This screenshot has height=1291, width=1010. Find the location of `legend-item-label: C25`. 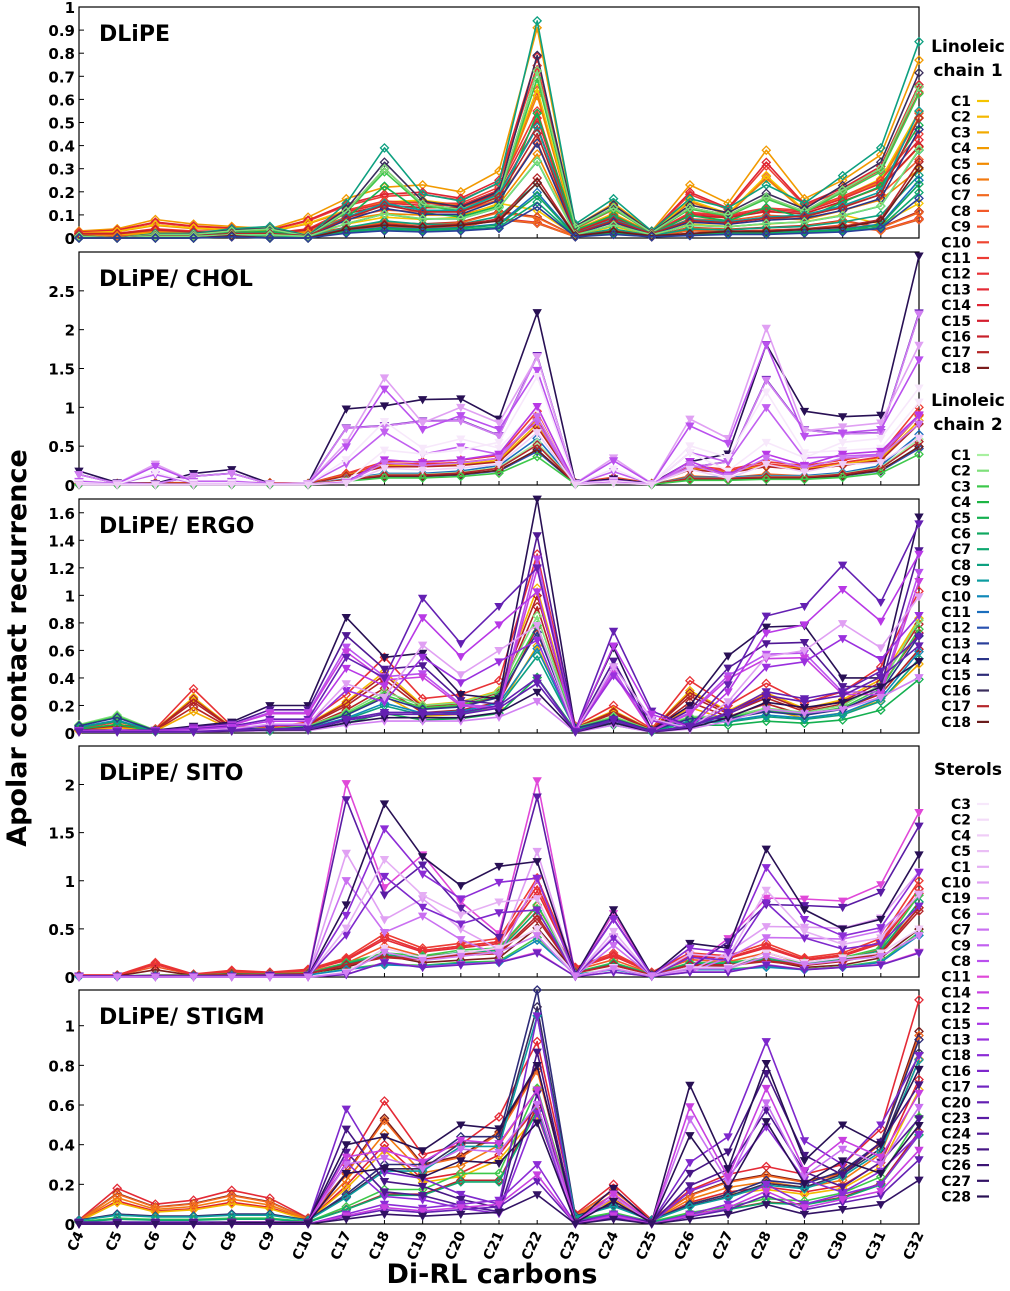

legend-item-label: C25 is located at coordinates (956, 1150).